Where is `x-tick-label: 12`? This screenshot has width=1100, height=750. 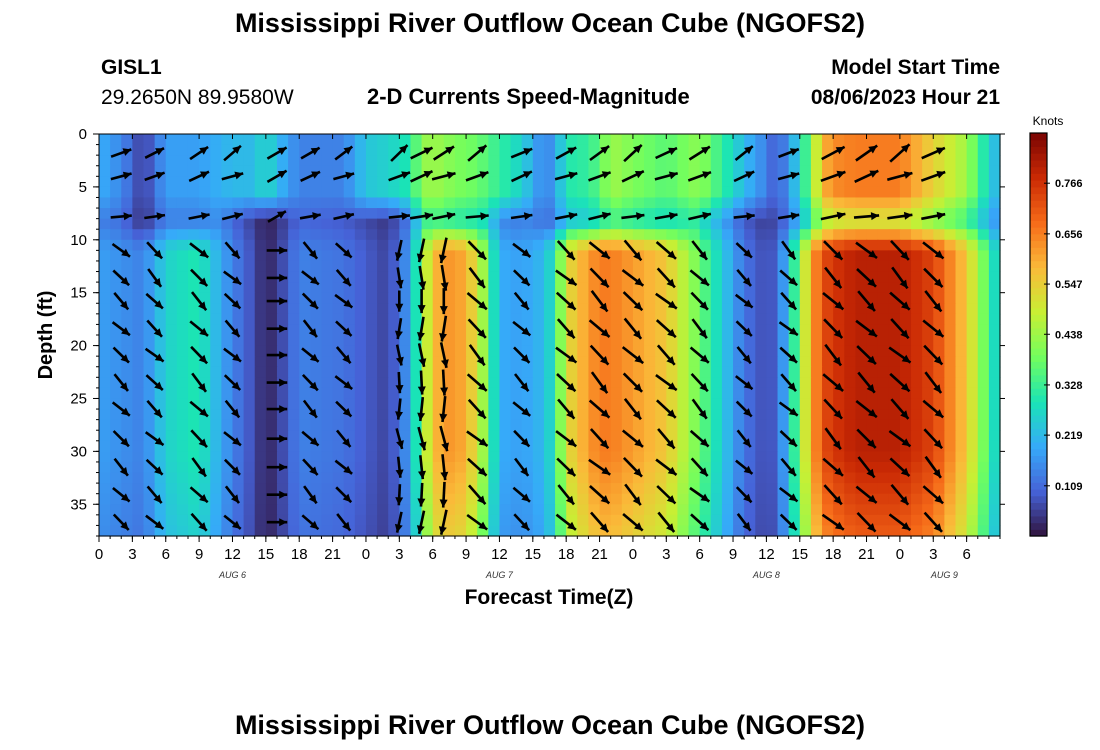 x-tick-label: 12 is located at coordinates (499, 554).